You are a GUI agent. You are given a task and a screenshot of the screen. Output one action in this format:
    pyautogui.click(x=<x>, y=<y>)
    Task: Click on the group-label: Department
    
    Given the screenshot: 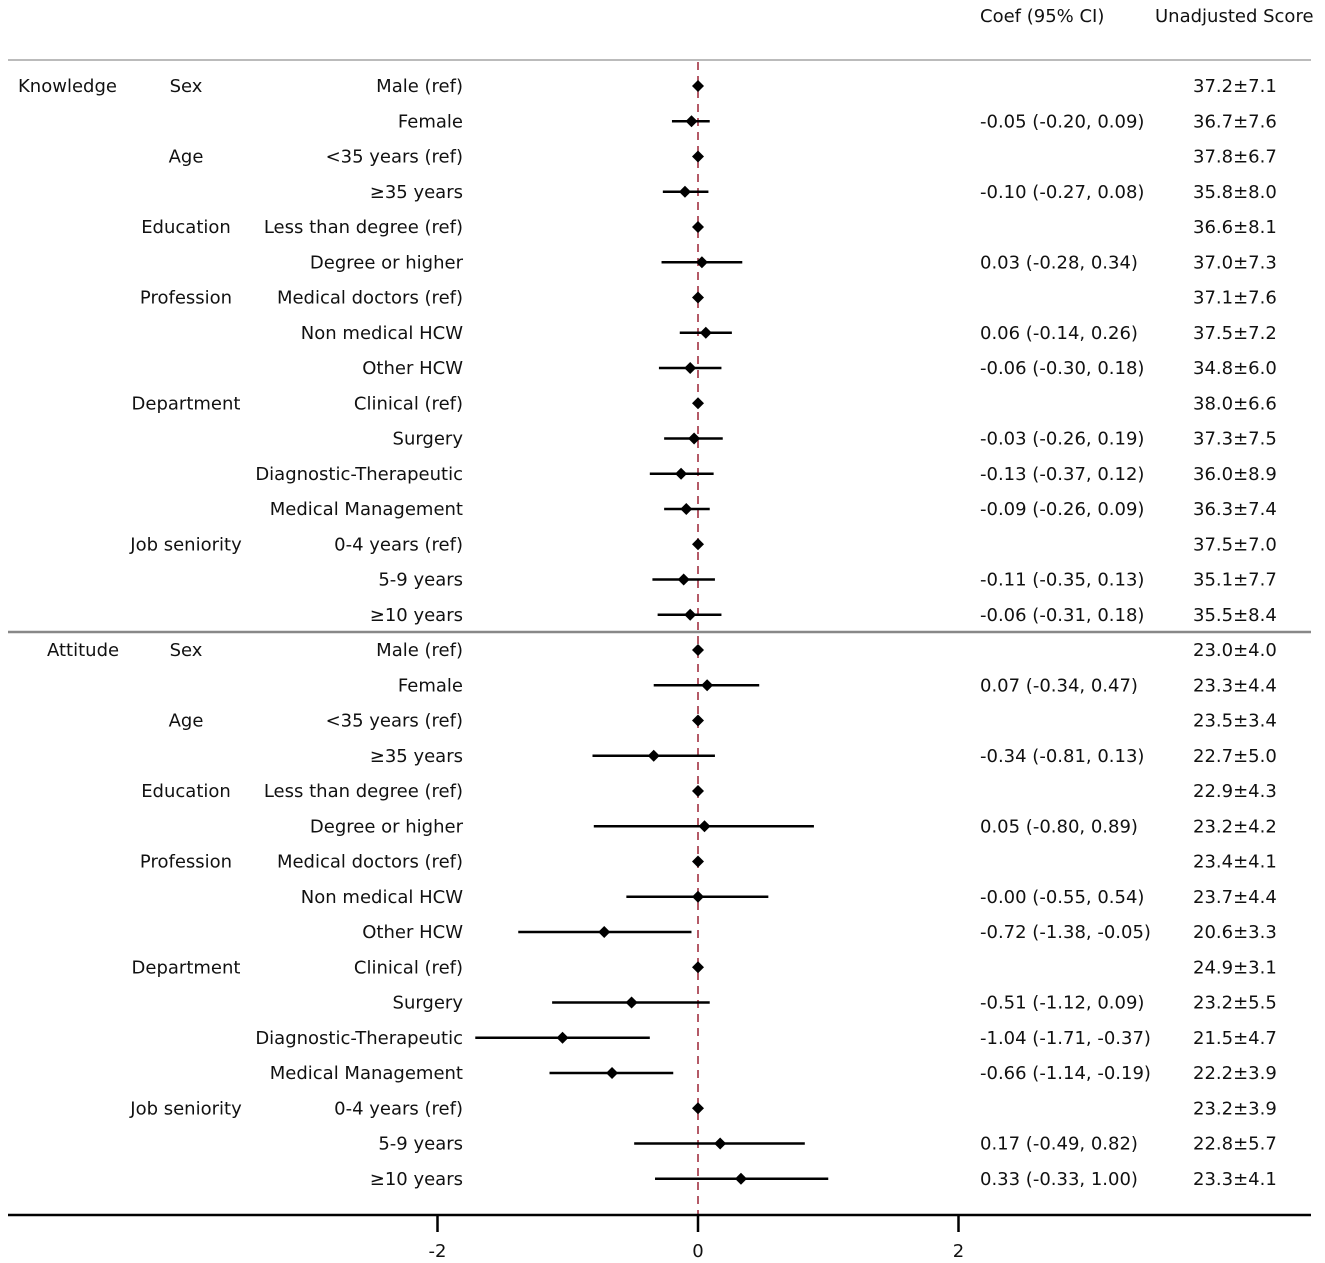 What is the action you would take?
    pyautogui.click(x=186, y=967)
    